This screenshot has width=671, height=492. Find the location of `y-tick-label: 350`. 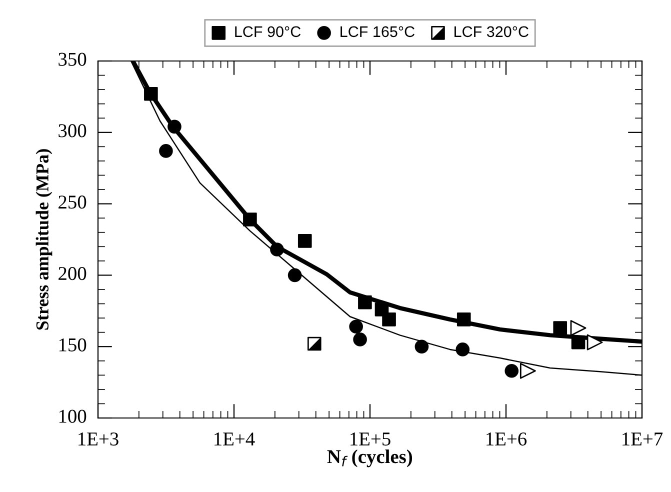

y-tick-label: 350 is located at coordinates (72, 59).